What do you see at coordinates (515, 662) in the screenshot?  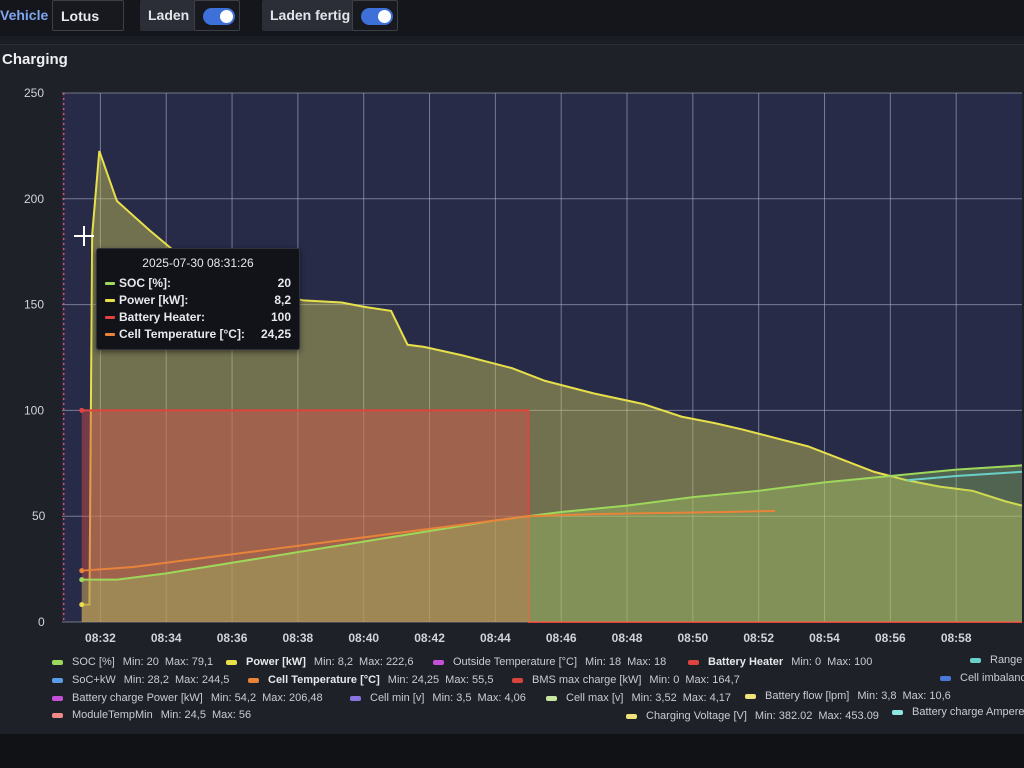 I see `legend-name: Outside Temperature [°C]` at bounding box center [515, 662].